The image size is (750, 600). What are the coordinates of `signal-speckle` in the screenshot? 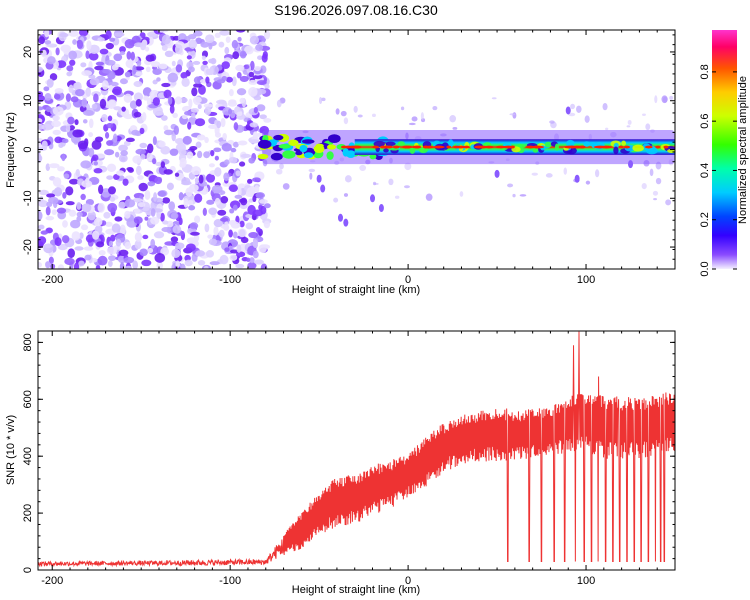 It's located at (346, 222).